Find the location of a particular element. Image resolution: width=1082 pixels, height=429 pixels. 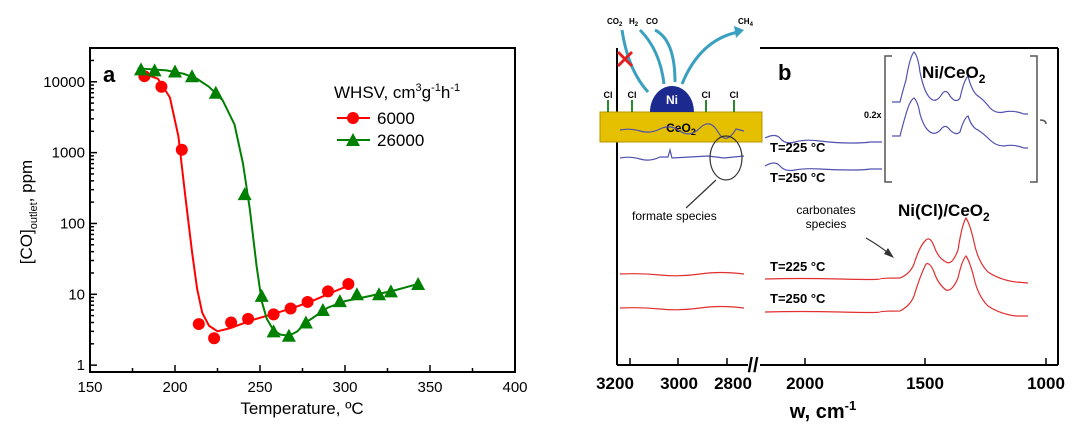

bracket-tick is located at coordinates (1043, 122).